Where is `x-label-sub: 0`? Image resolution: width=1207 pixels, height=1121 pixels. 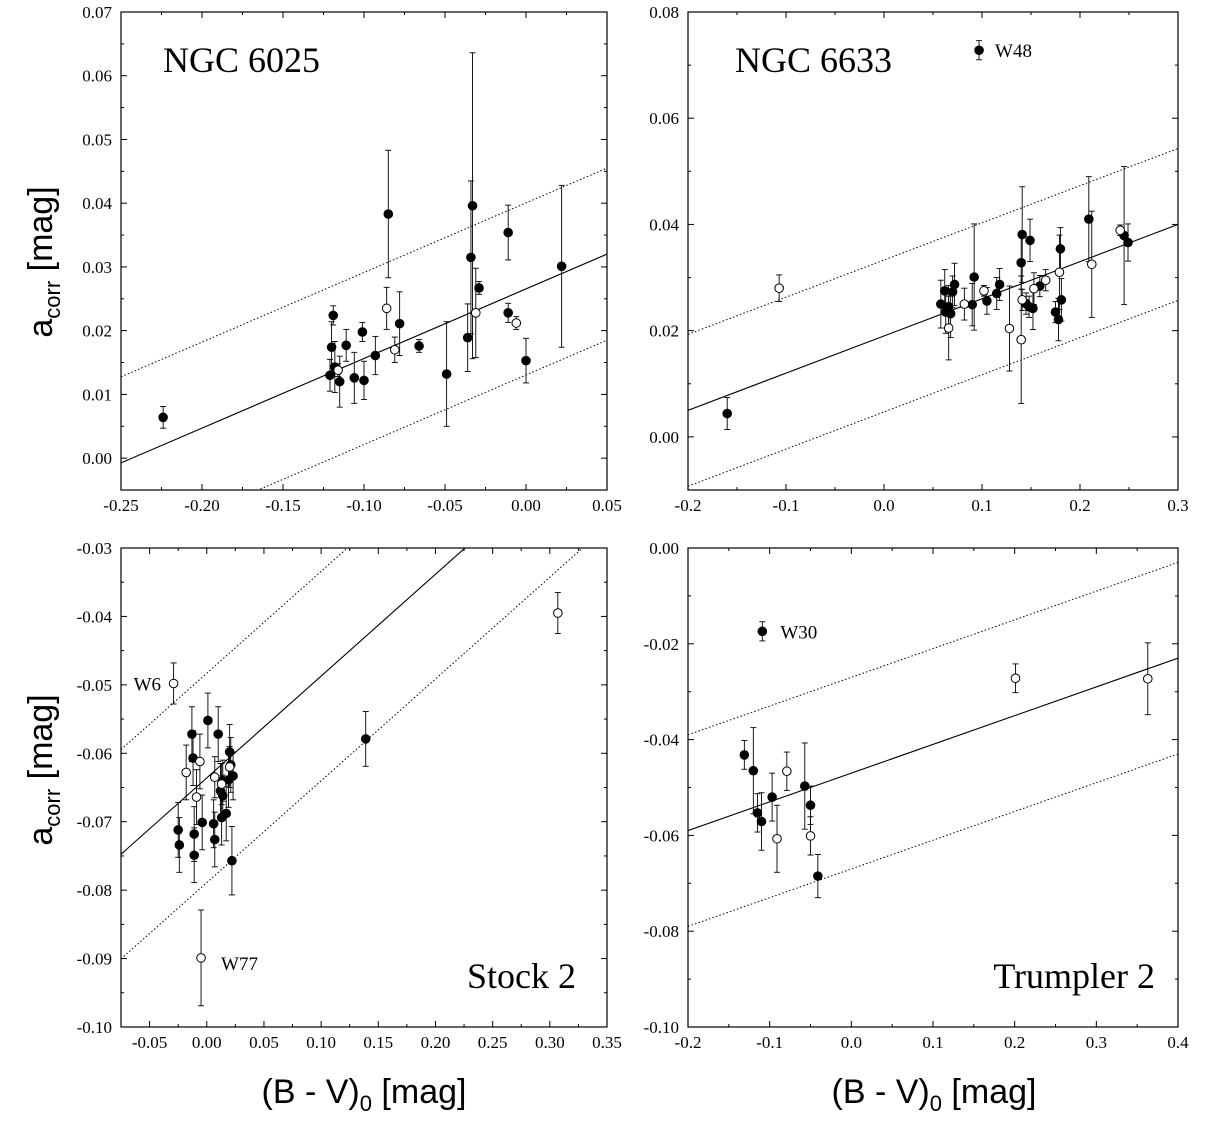
x-label-sub: 0 is located at coordinates (936, 1103).